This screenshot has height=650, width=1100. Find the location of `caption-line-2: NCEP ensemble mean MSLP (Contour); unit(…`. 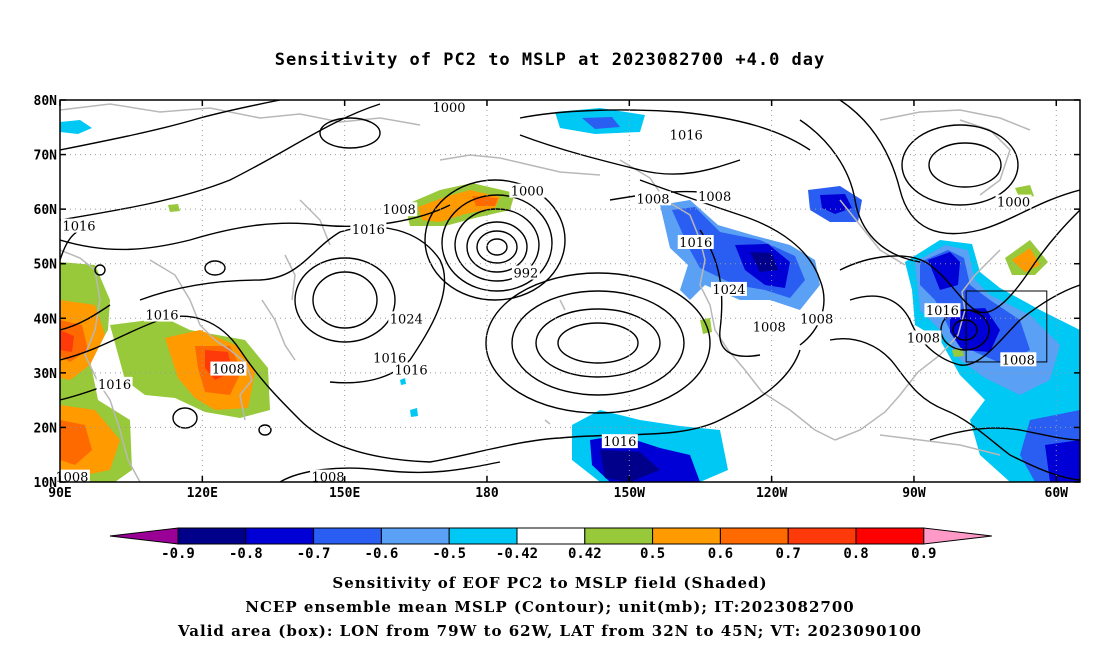

caption-line-2: NCEP ensemble mean MSLP (Contour); unit(… is located at coordinates (550, 607).